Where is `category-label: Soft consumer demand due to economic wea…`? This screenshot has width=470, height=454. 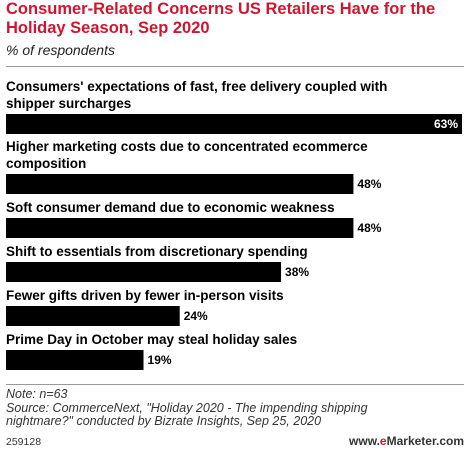
category-label: Soft consumer demand due to economic wea… is located at coordinates (170, 207).